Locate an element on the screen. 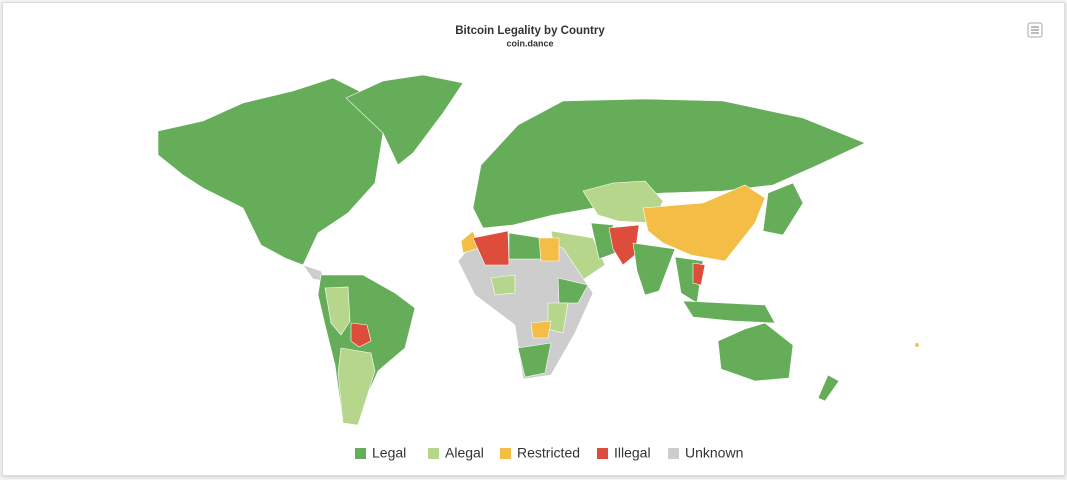 Image resolution: width=1067 pixels, height=480 pixels. legend-item: Legal is located at coordinates (380, 453).